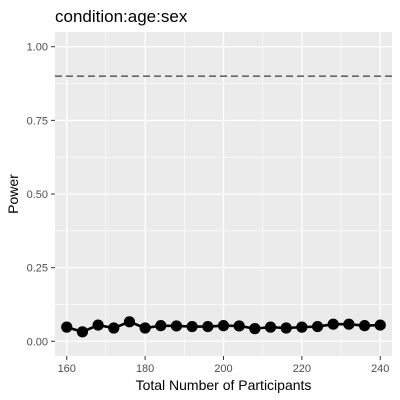 The image size is (400, 400). I want to click on x-axis: 160 180 200 220 240, so click(223, 365).